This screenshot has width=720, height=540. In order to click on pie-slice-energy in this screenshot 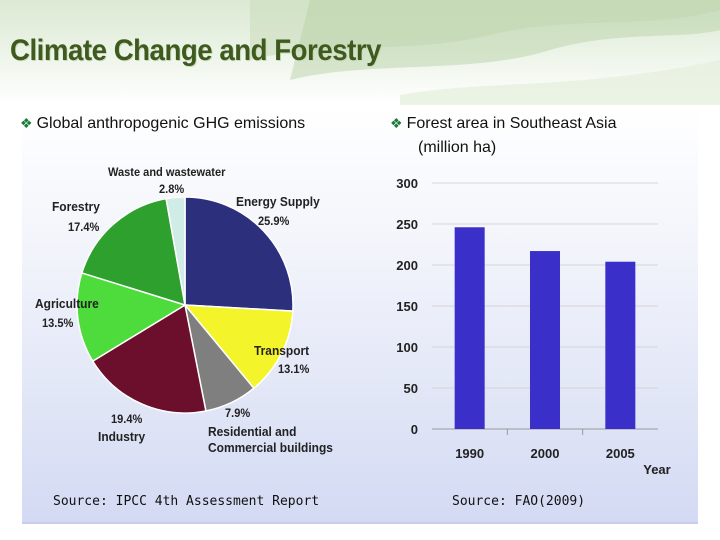, I will do `click(239, 254)`.